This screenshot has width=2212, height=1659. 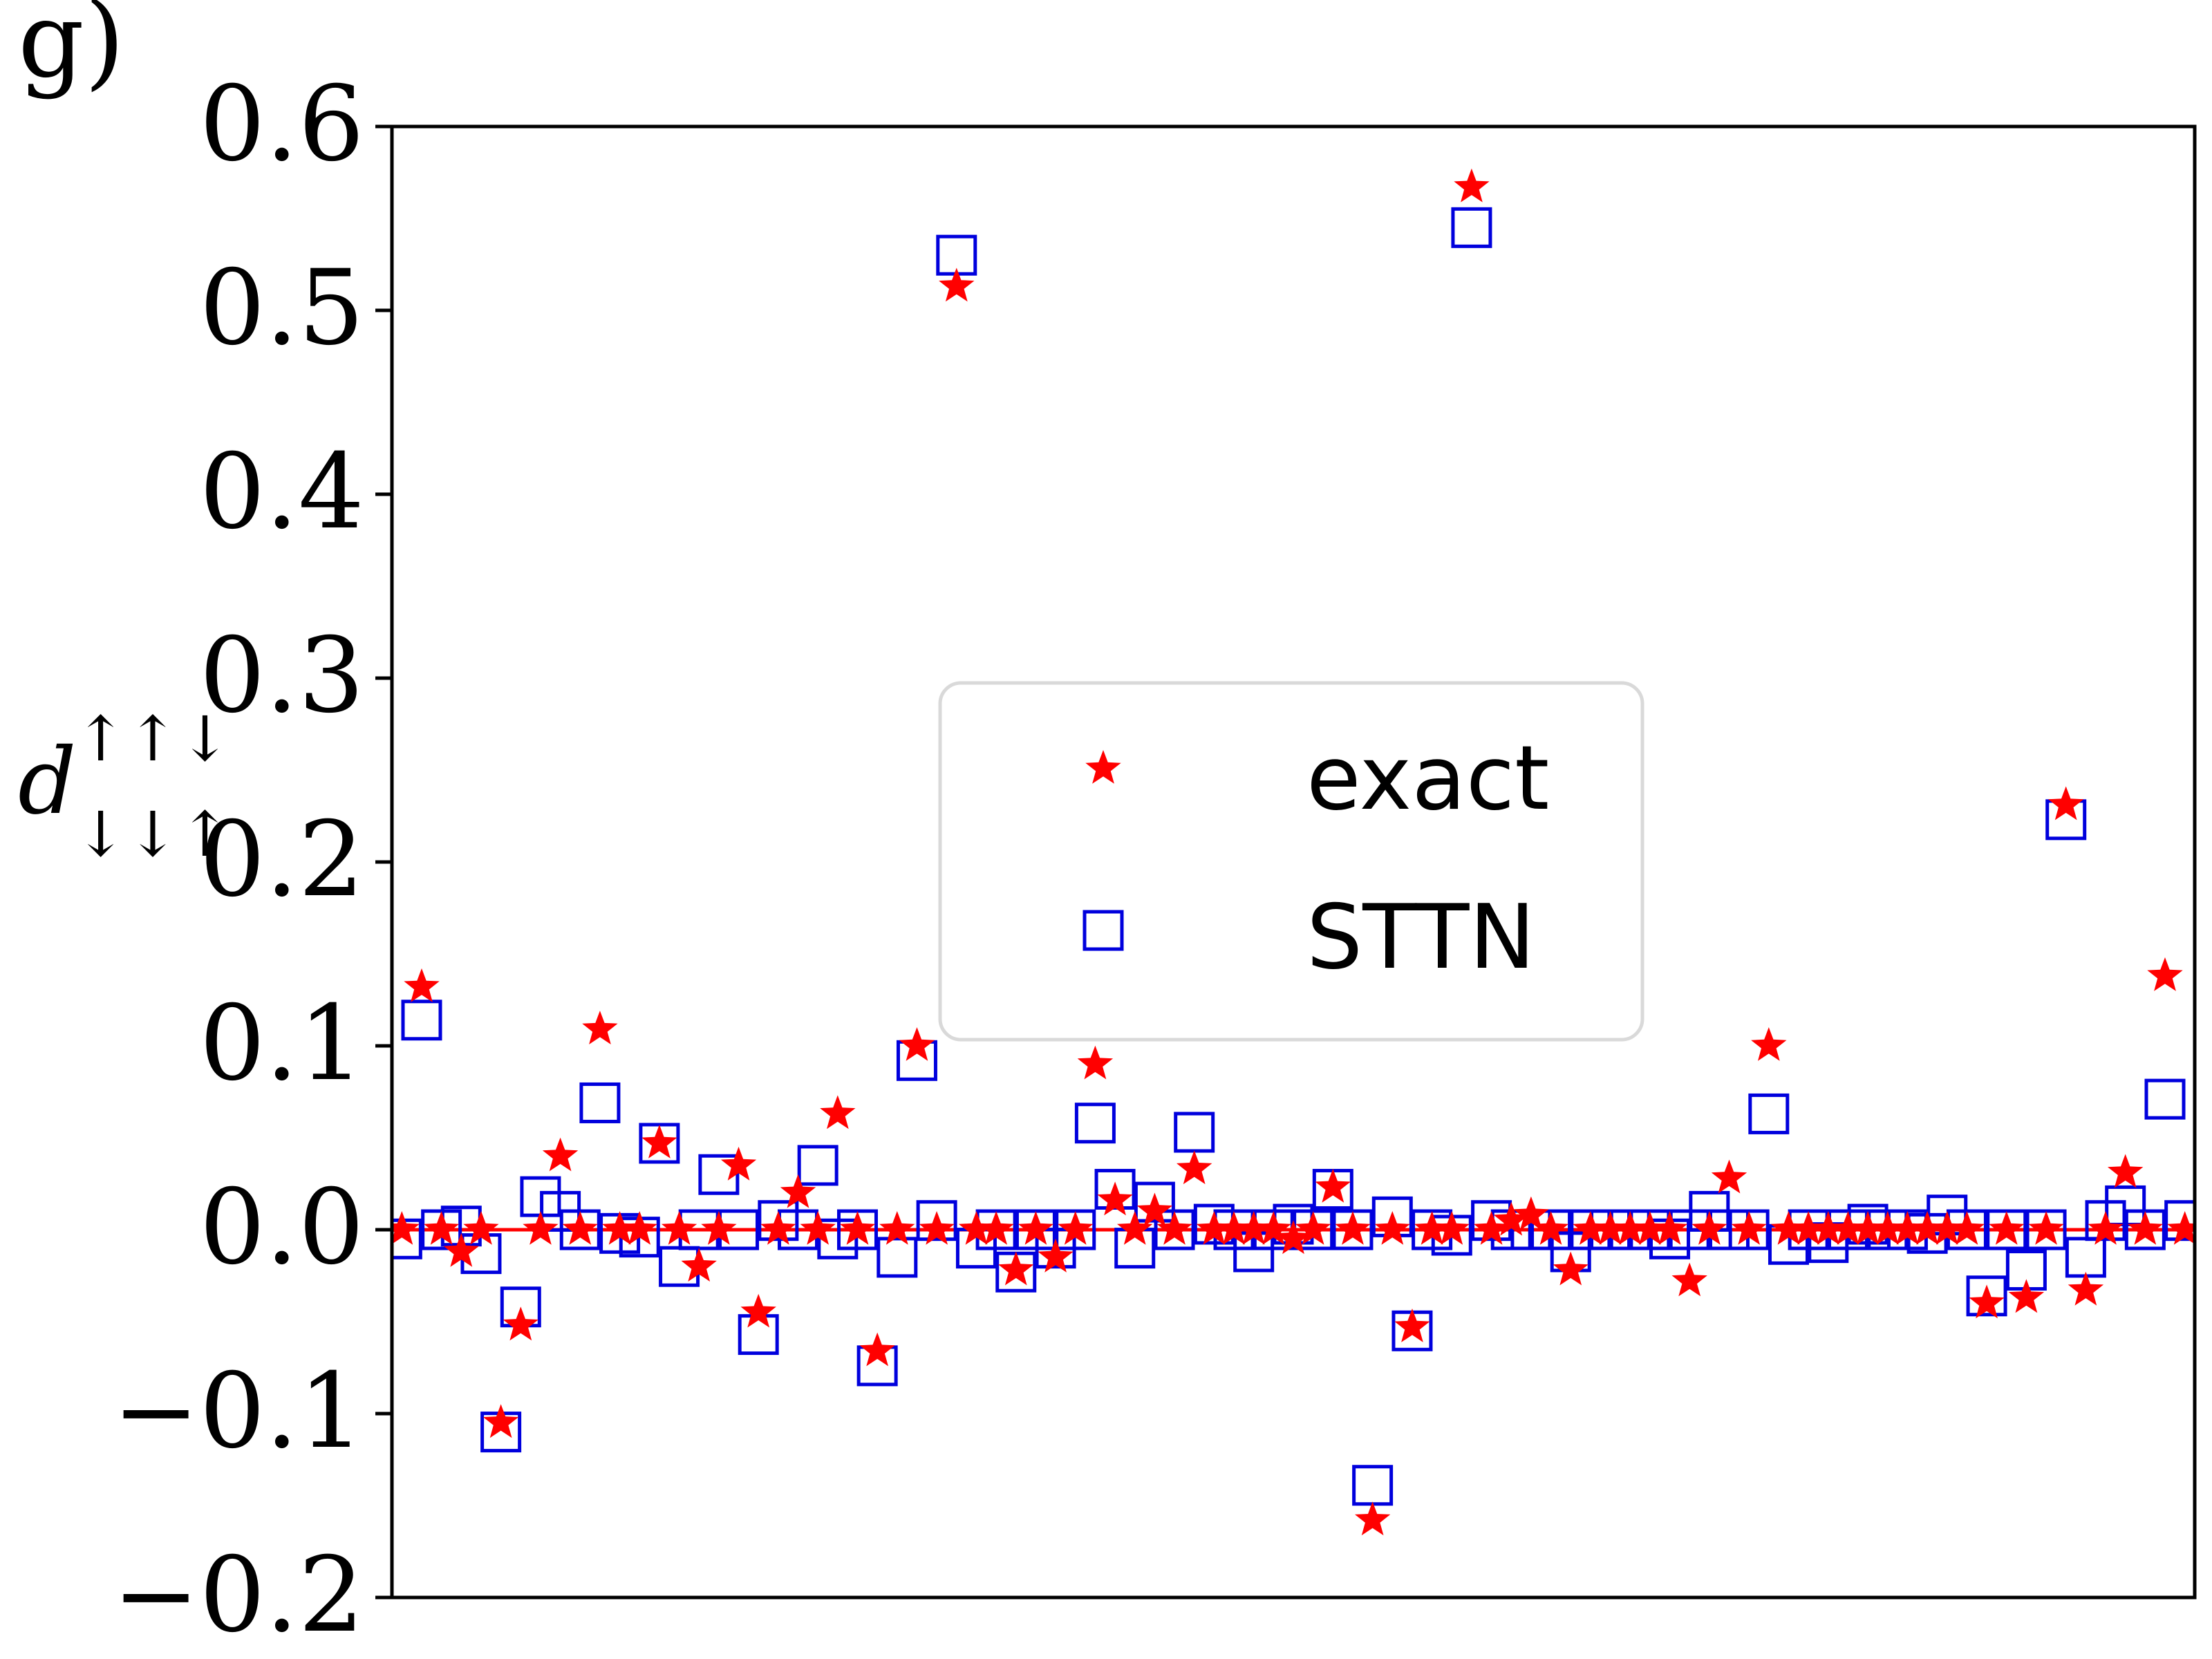 I want to click on y-tick-label: 0.6, so click(x=281, y=124).